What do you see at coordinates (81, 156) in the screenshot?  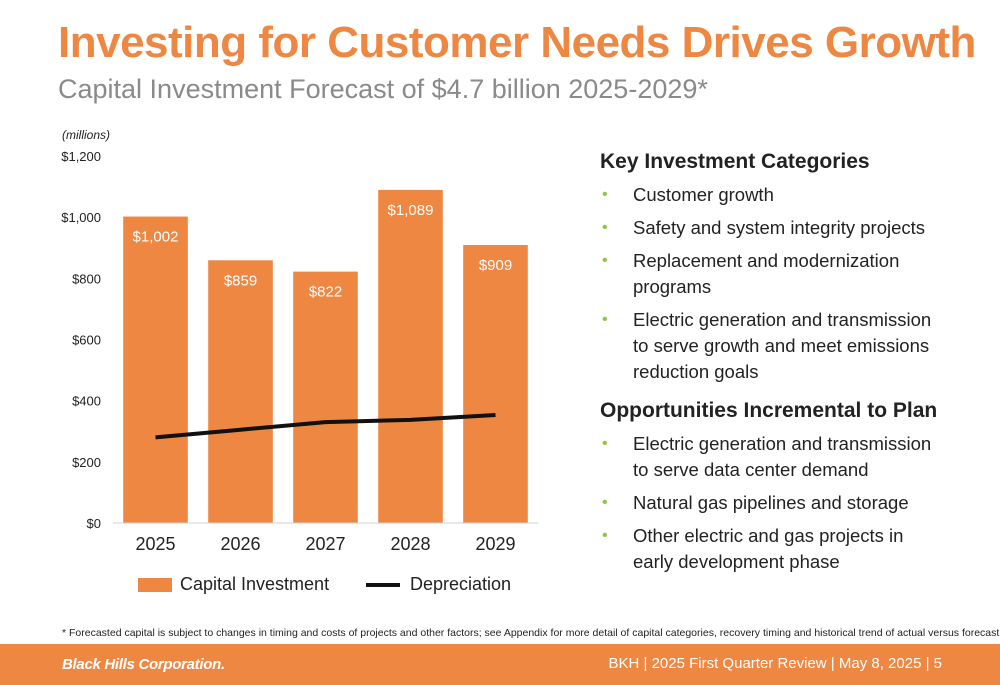 I see `y-tick-label: $1,200` at bounding box center [81, 156].